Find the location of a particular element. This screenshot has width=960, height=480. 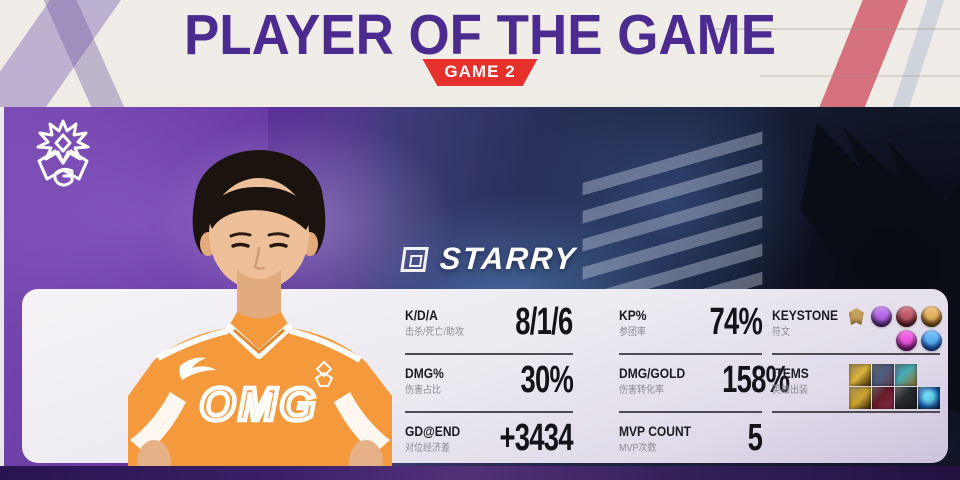

trinket-icon is located at coordinates (929, 398).